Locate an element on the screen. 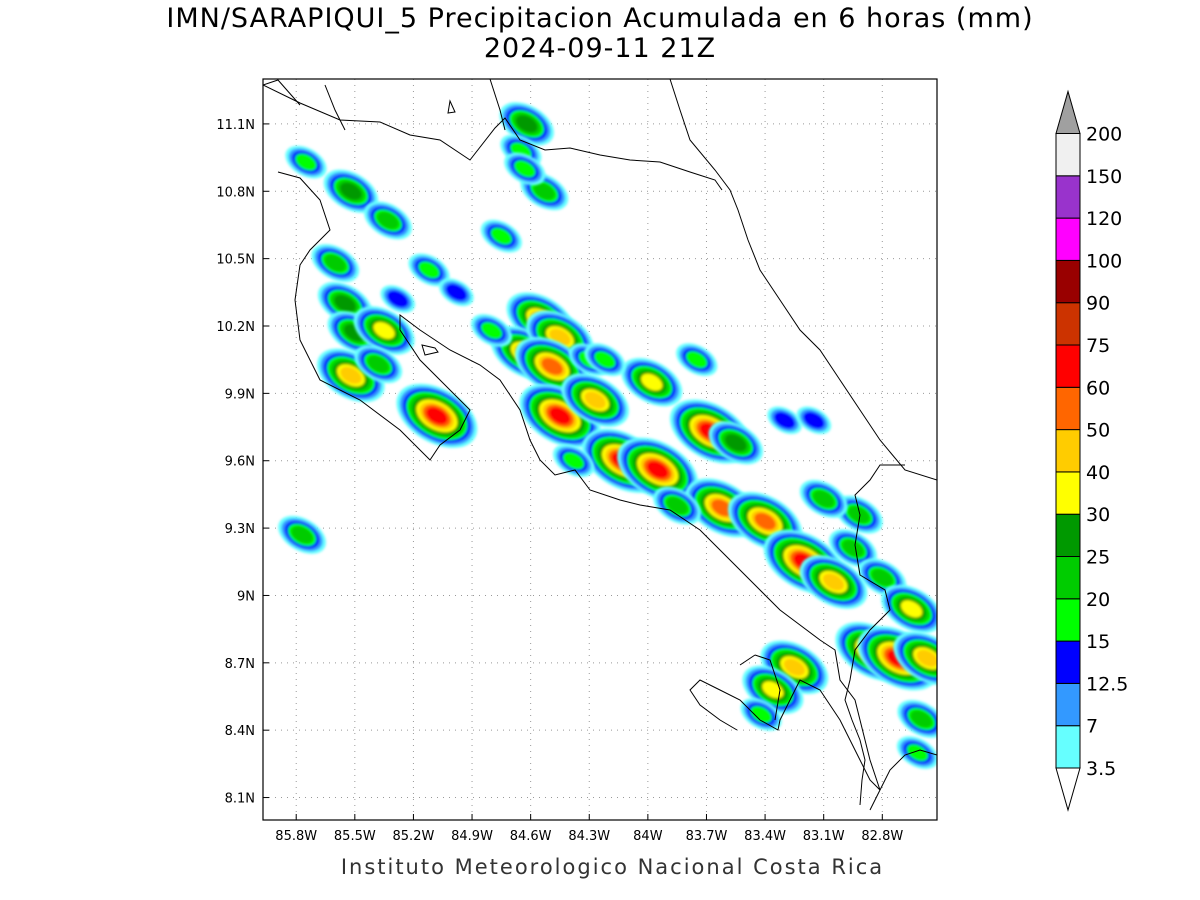 This screenshot has width=1200, height=900. lat-tick-label: 10.8N is located at coordinates (235, 192).